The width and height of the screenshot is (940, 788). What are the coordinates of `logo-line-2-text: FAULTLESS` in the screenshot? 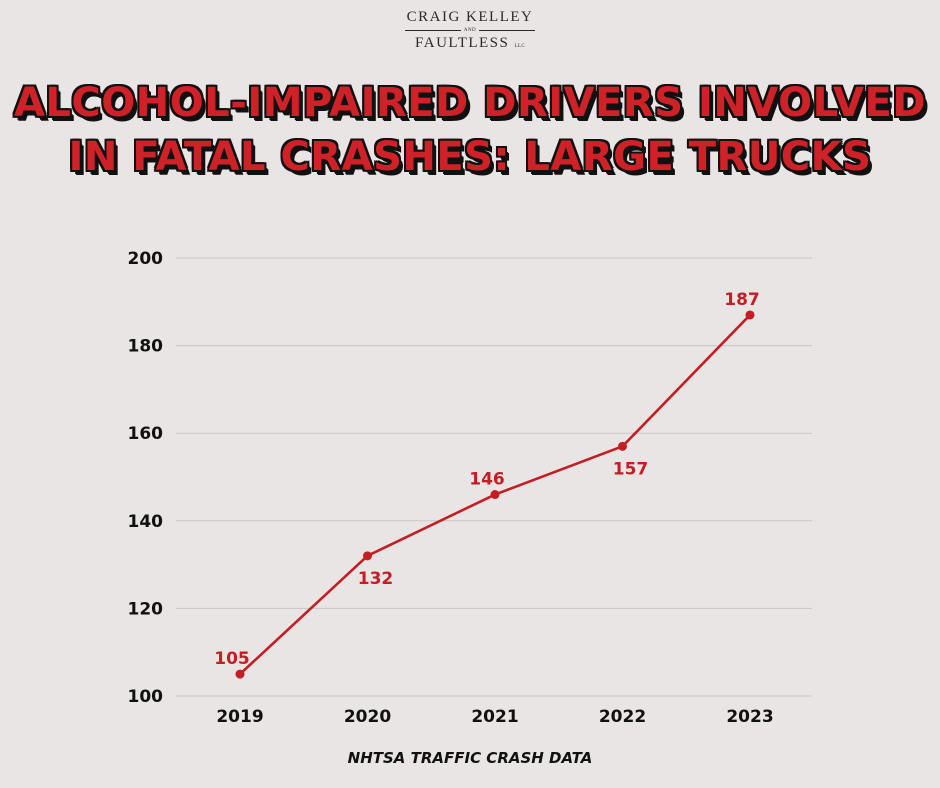 It's located at (462, 43).